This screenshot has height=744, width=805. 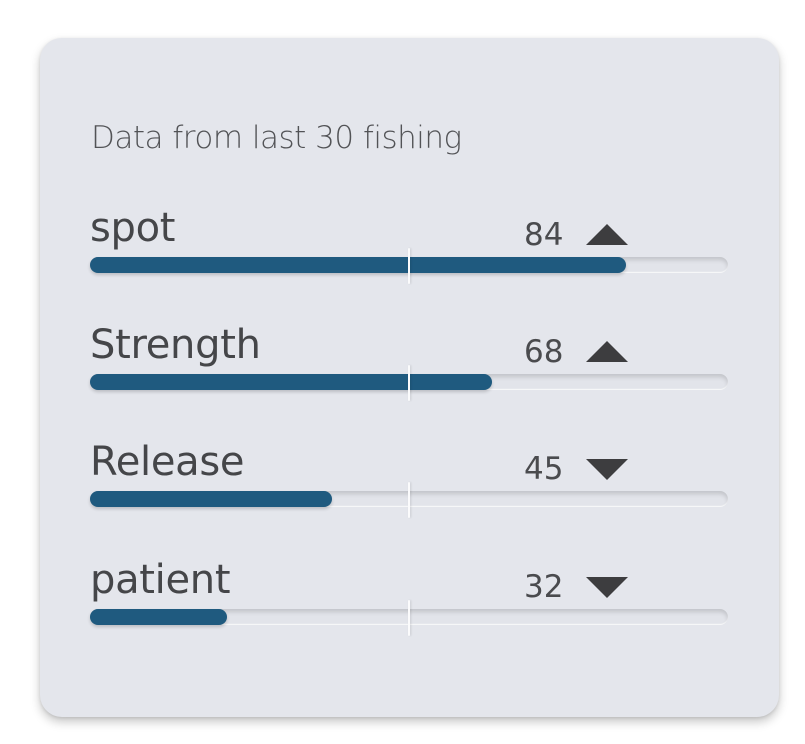 What do you see at coordinates (133, 228) in the screenshot?
I see `metric-label: spot` at bounding box center [133, 228].